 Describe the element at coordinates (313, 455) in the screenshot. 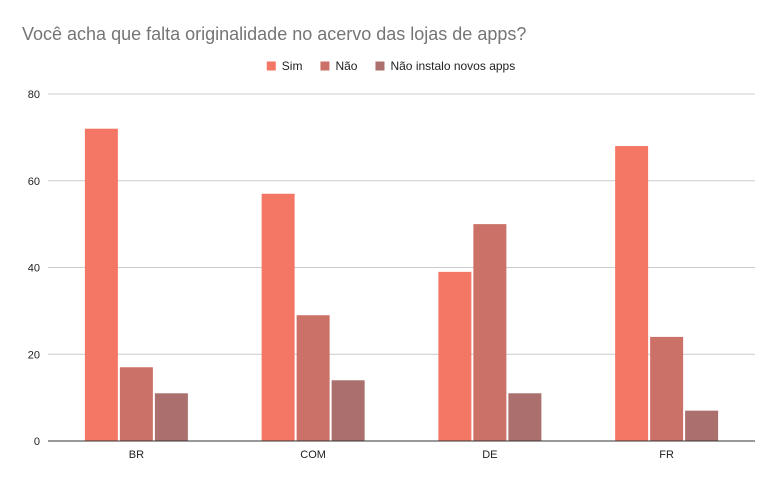

I see `x-category-label: COM` at that location.